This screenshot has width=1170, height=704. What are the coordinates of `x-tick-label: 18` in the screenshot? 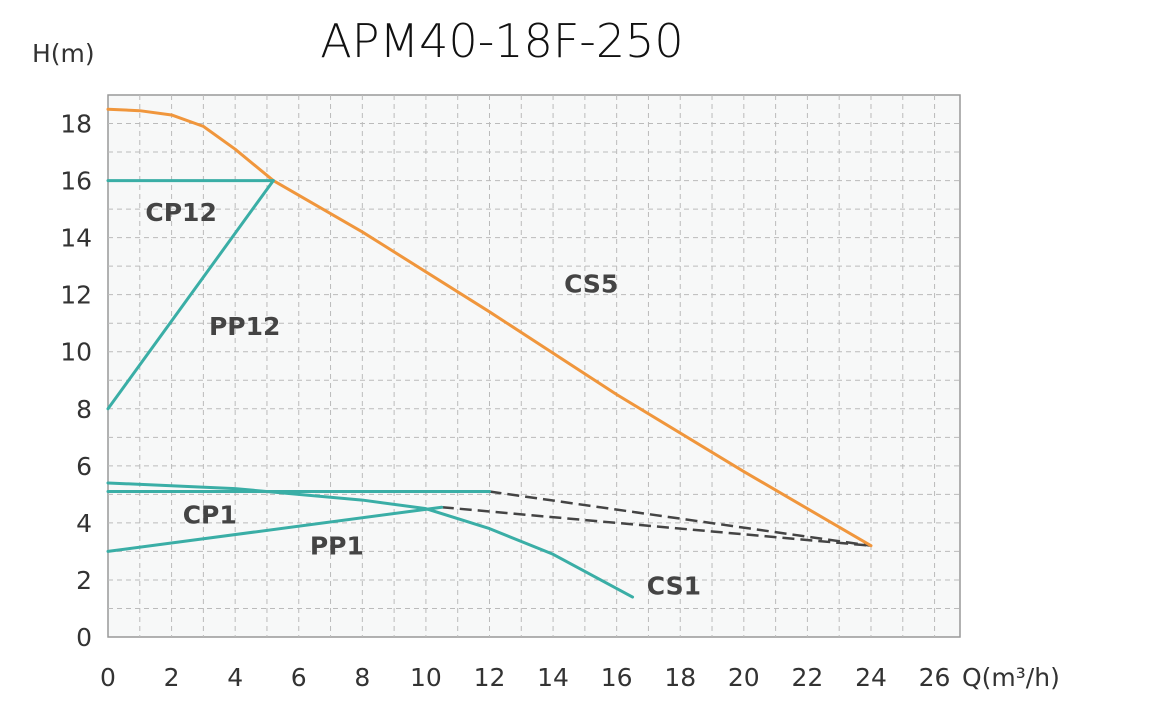 It's located at (680, 677).